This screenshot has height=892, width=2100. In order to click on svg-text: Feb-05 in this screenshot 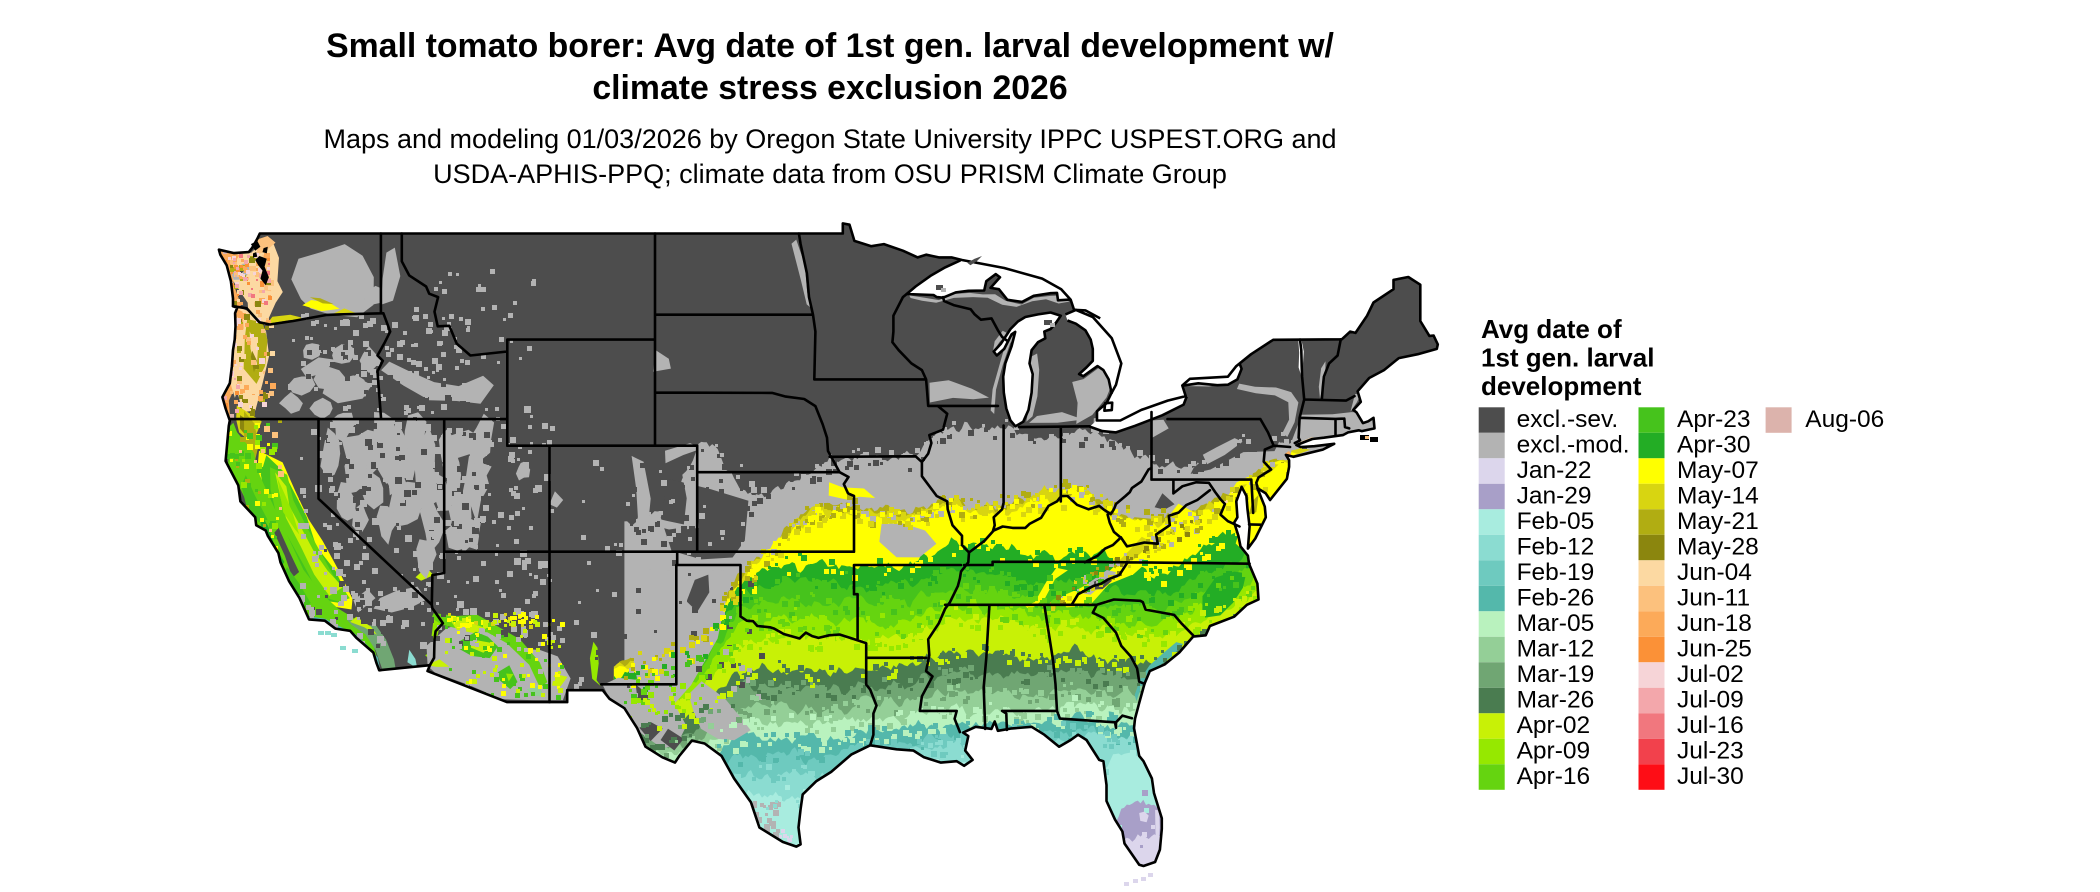, I will do `click(1556, 521)`.